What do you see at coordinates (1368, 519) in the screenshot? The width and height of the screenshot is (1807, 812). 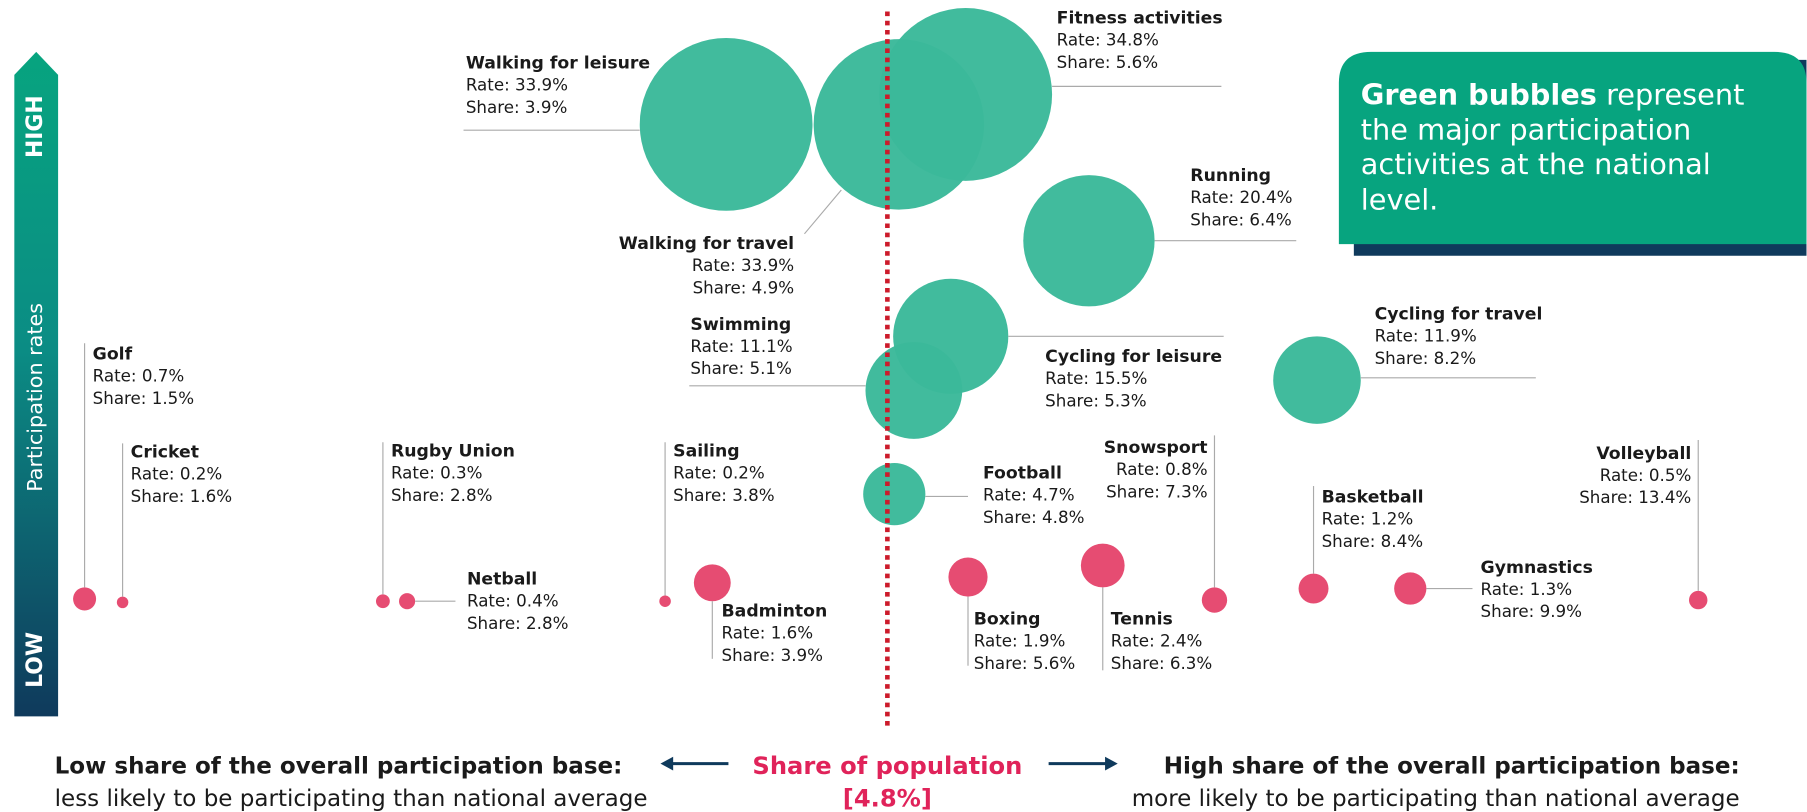 I see `activity-rate: Rate: 1.2%` at bounding box center [1368, 519].